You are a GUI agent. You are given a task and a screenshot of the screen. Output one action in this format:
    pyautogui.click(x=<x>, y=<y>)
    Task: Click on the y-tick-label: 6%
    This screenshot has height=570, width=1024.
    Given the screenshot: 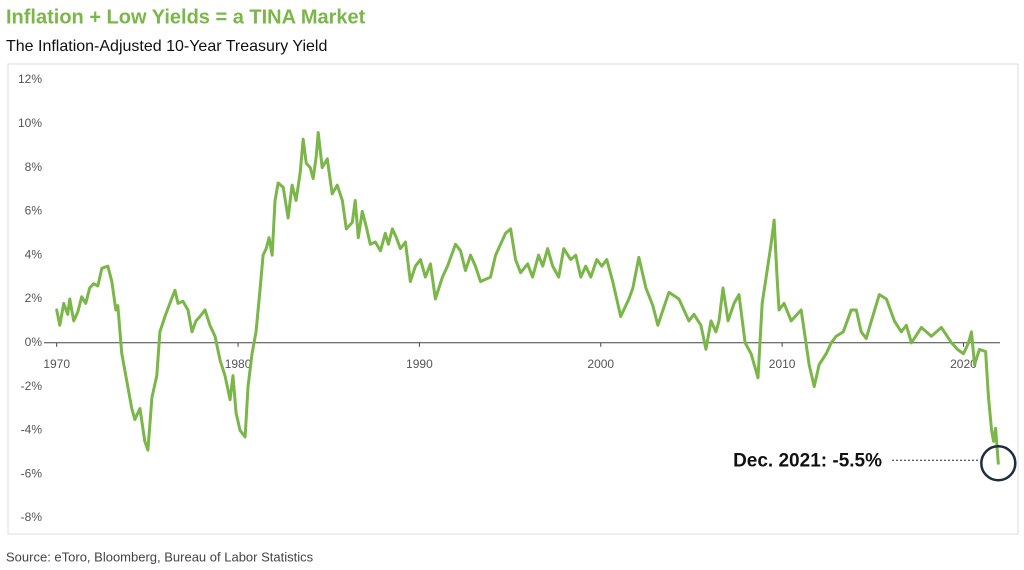 What is the action you would take?
    pyautogui.click(x=34, y=211)
    